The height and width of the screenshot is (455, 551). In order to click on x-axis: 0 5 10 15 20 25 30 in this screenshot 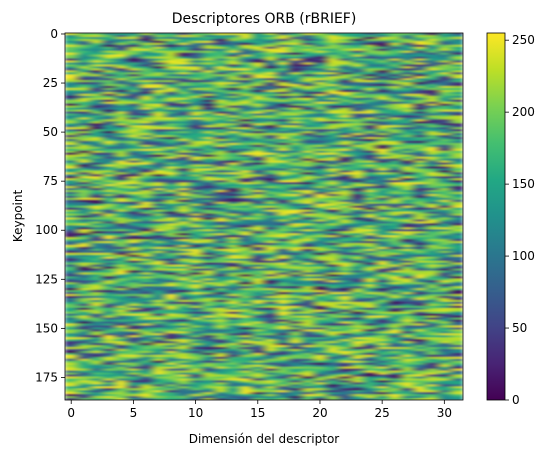, I will do `click(259, 410)`.